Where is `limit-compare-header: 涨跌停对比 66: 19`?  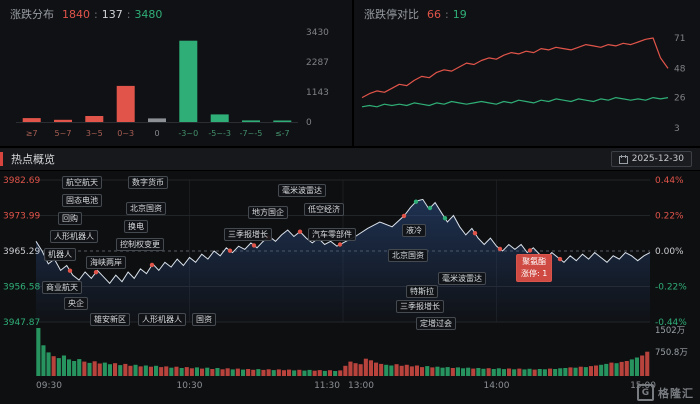
limit-compare-header: 涨跌停对比 66: 19 is located at coordinates (527, 13).